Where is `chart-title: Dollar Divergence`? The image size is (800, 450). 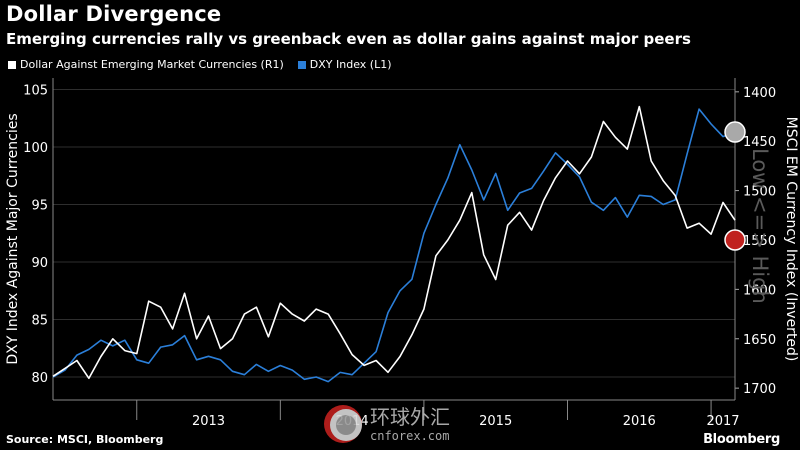 chart-title: Dollar Divergence is located at coordinates (114, 14).